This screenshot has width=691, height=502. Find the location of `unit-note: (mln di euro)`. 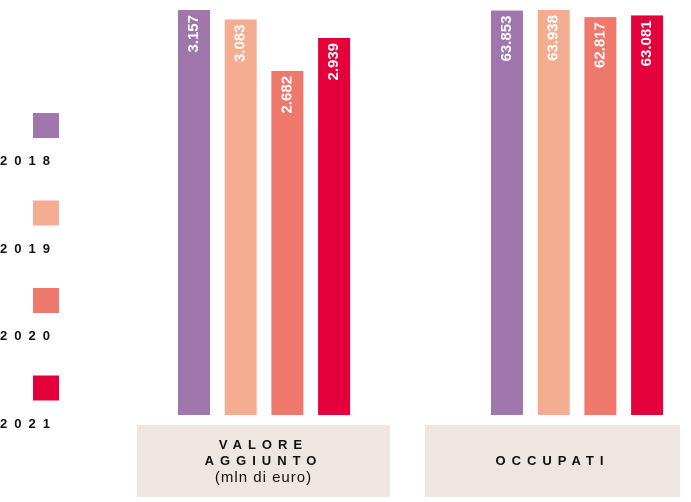

unit-note: (mln di euro) is located at coordinates (263, 477).